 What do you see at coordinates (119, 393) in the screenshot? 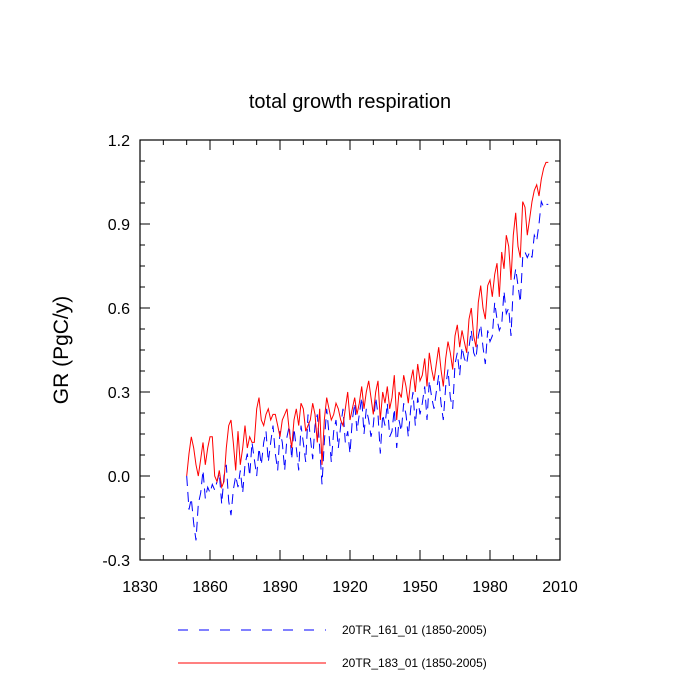
I see `y-tick-label: 0.3` at bounding box center [119, 393].